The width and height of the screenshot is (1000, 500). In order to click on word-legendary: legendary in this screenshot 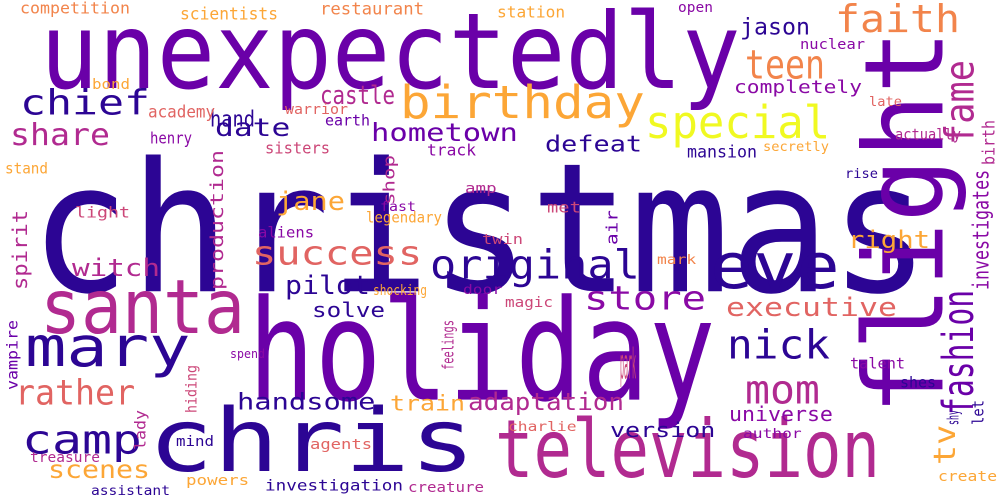, I will do `click(404, 217)`.